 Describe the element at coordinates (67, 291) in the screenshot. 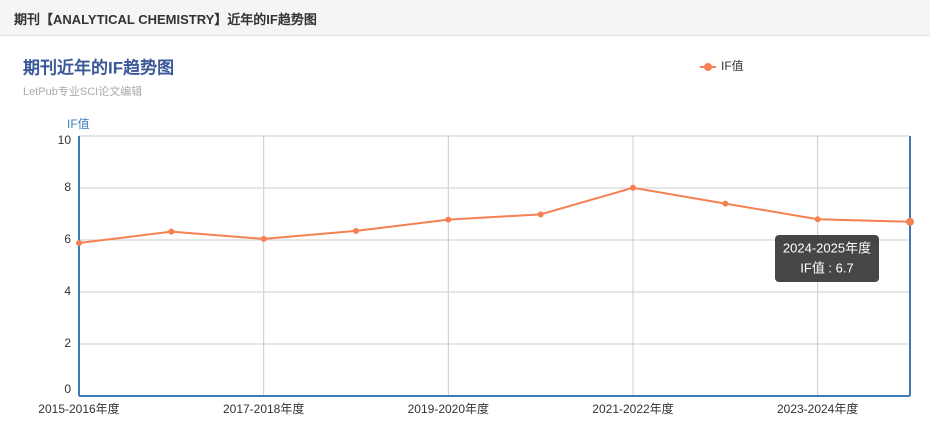

I see `y-tick-label: 4` at that location.